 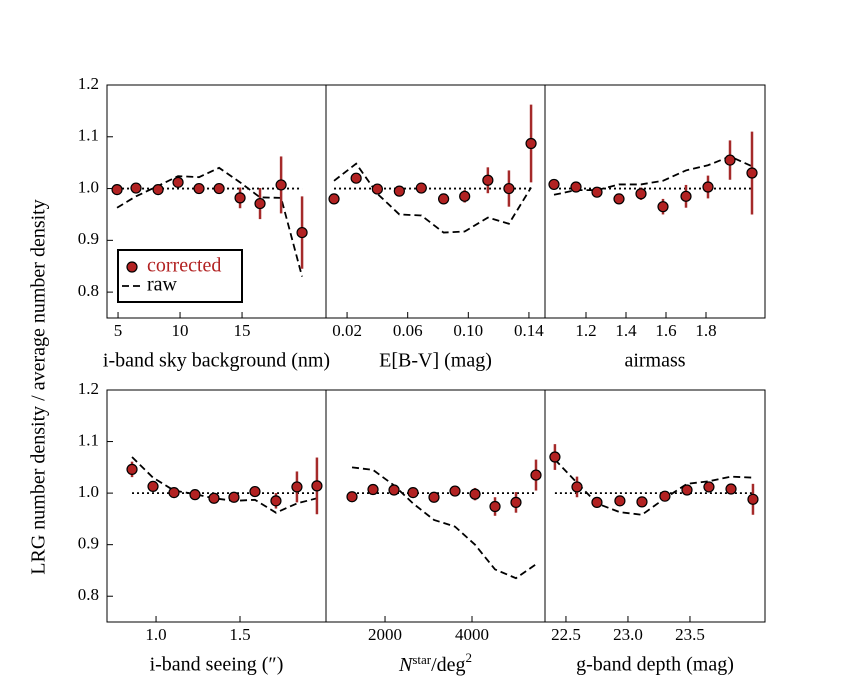 What do you see at coordinates (585, 330) in the screenshot?
I see `x-tick-label: 1.2` at bounding box center [585, 330].